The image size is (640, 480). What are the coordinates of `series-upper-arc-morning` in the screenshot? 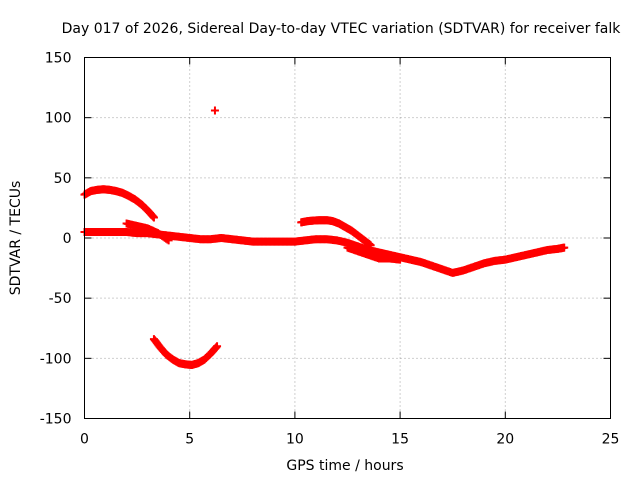 It's located at (119, 203).